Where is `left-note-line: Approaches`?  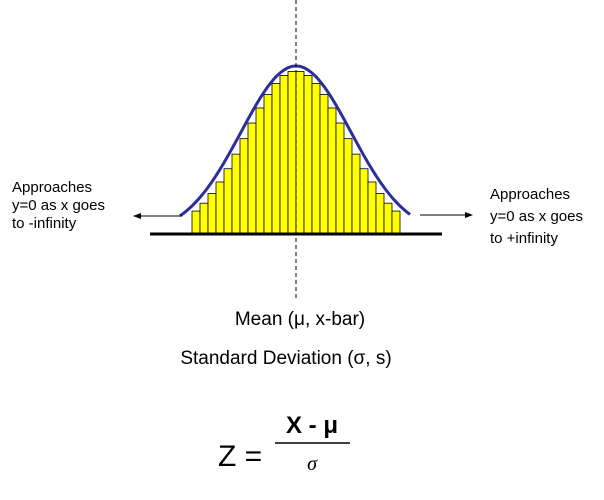
left-note-line: Approaches is located at coordinates (52, 187).